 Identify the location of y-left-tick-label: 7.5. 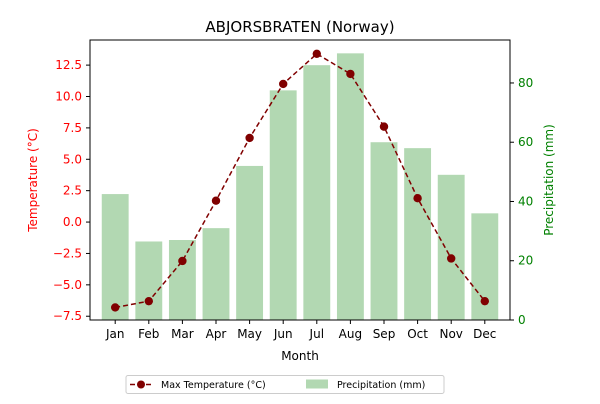
(72, 128).